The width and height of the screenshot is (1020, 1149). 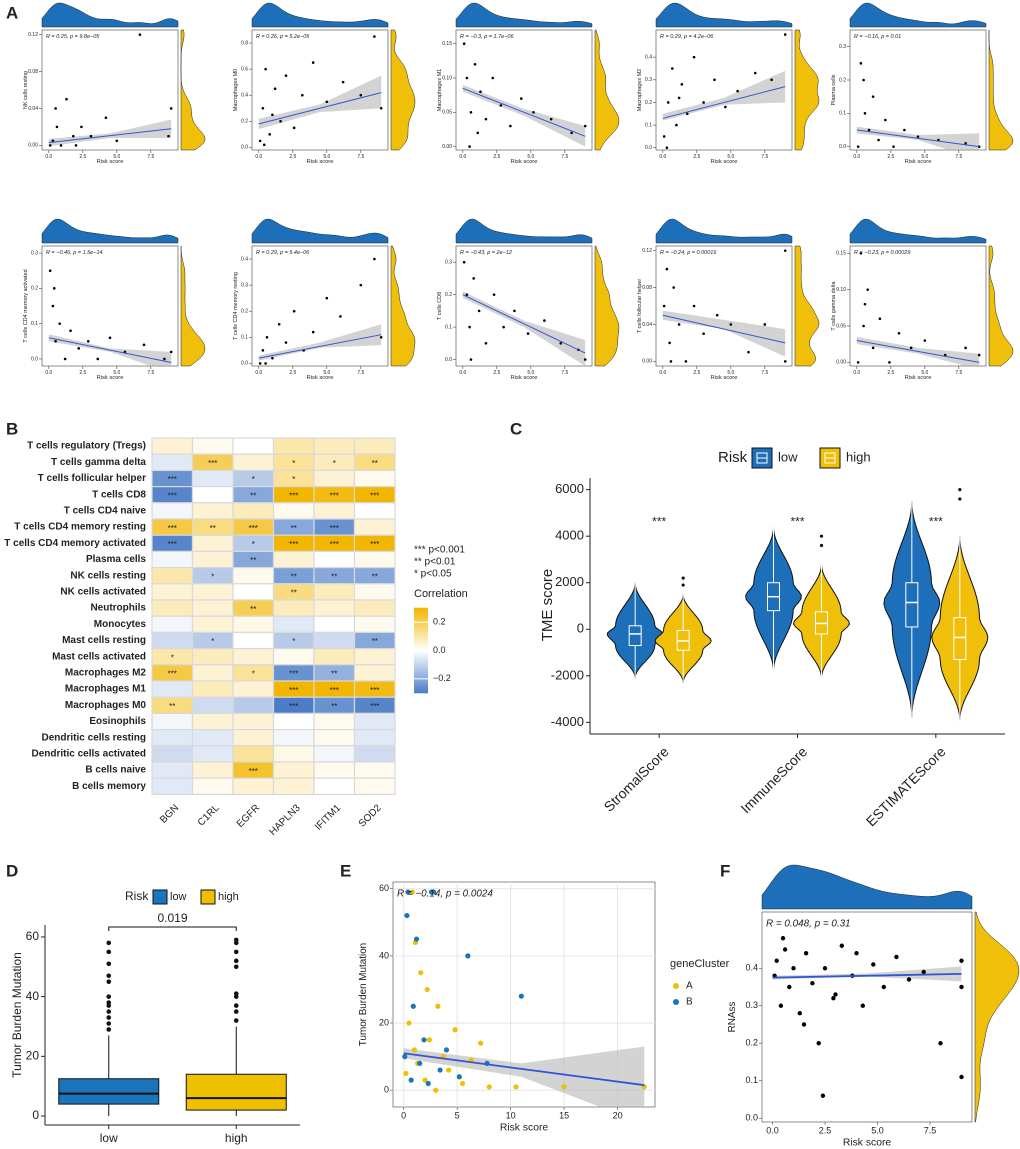 I want to click on trend-line, so click(x=867, y=975).